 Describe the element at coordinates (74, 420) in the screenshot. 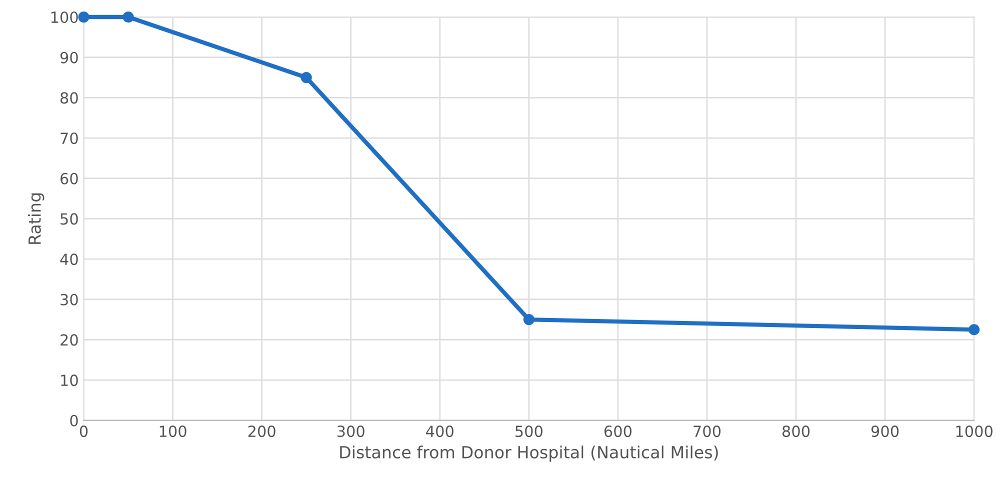

I see `y-tick-label: 0` at that location.